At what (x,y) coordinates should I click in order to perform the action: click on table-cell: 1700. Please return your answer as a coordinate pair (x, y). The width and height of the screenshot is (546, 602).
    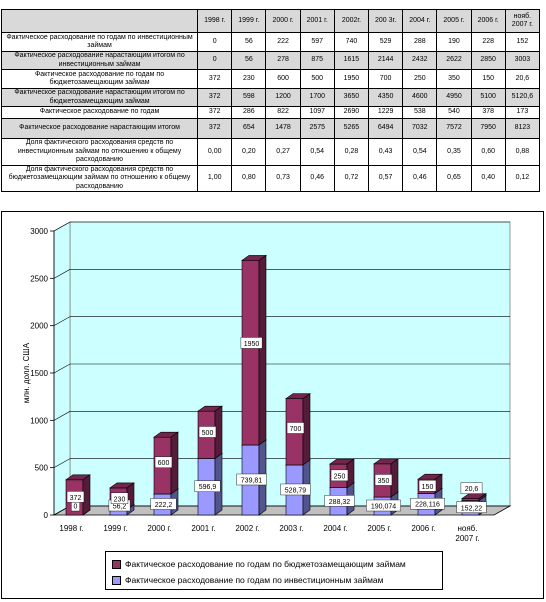
    Looking at the image, I should click on (317, 97).